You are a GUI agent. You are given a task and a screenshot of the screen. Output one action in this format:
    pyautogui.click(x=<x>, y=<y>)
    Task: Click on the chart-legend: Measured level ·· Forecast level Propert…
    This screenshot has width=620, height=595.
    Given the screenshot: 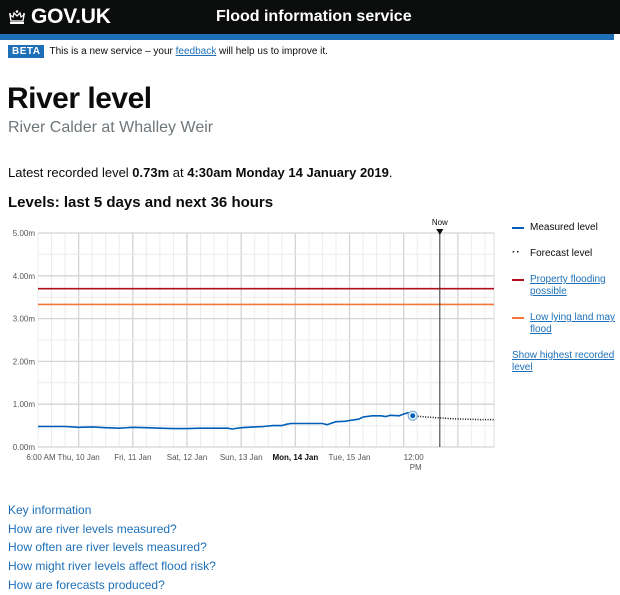 What is the action you would take?
    pyautogui.click(x=566, y=298)
    